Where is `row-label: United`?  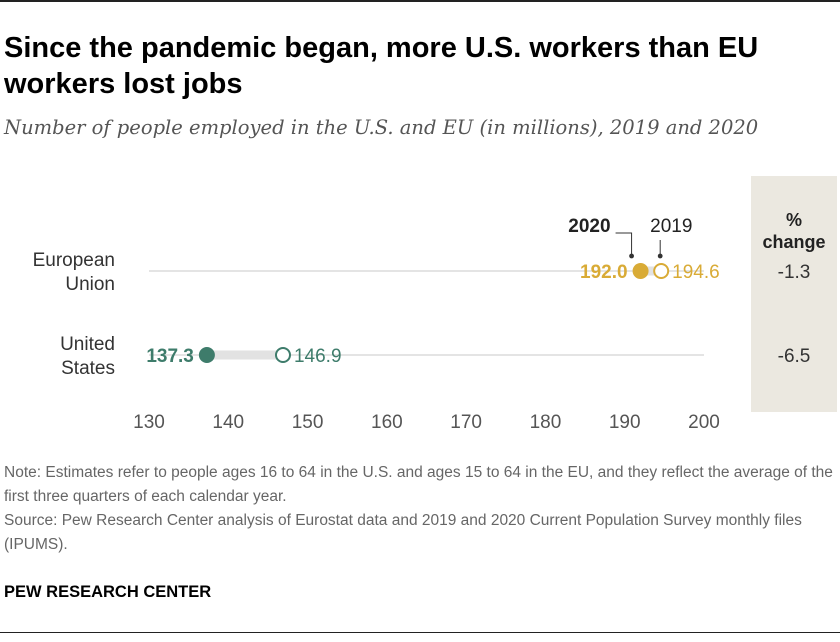 row-label: United is located at coordinates (87, 344).